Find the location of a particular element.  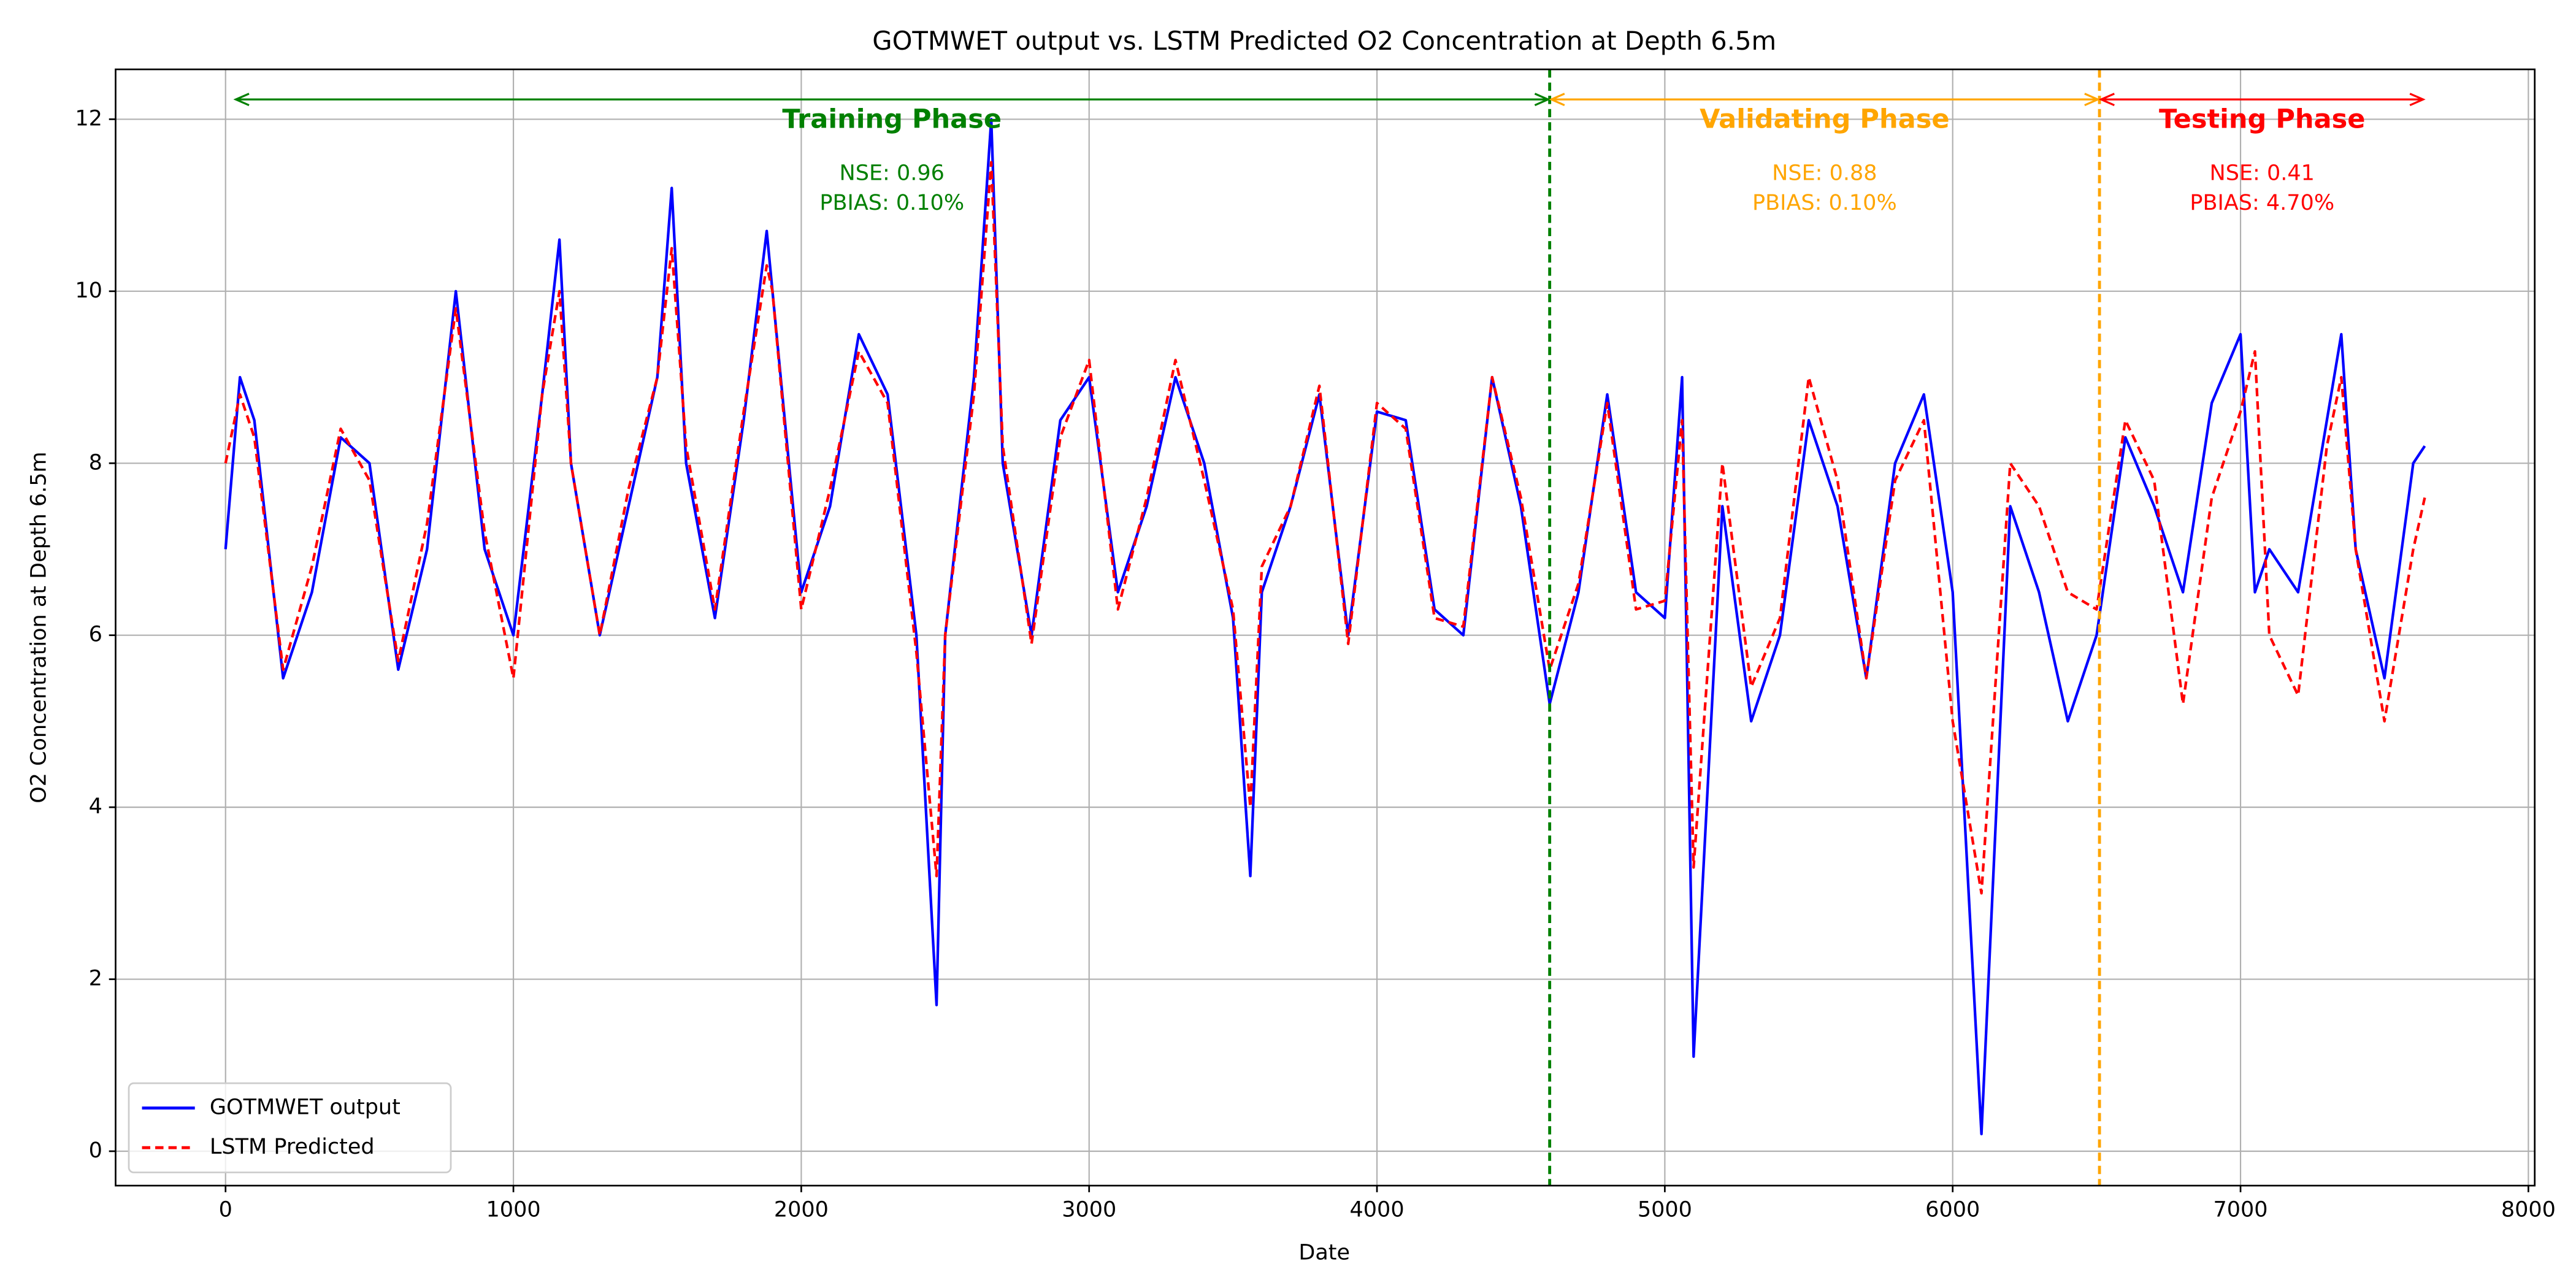

y-tick-label: 0 is located at coordinates (95, 1150).